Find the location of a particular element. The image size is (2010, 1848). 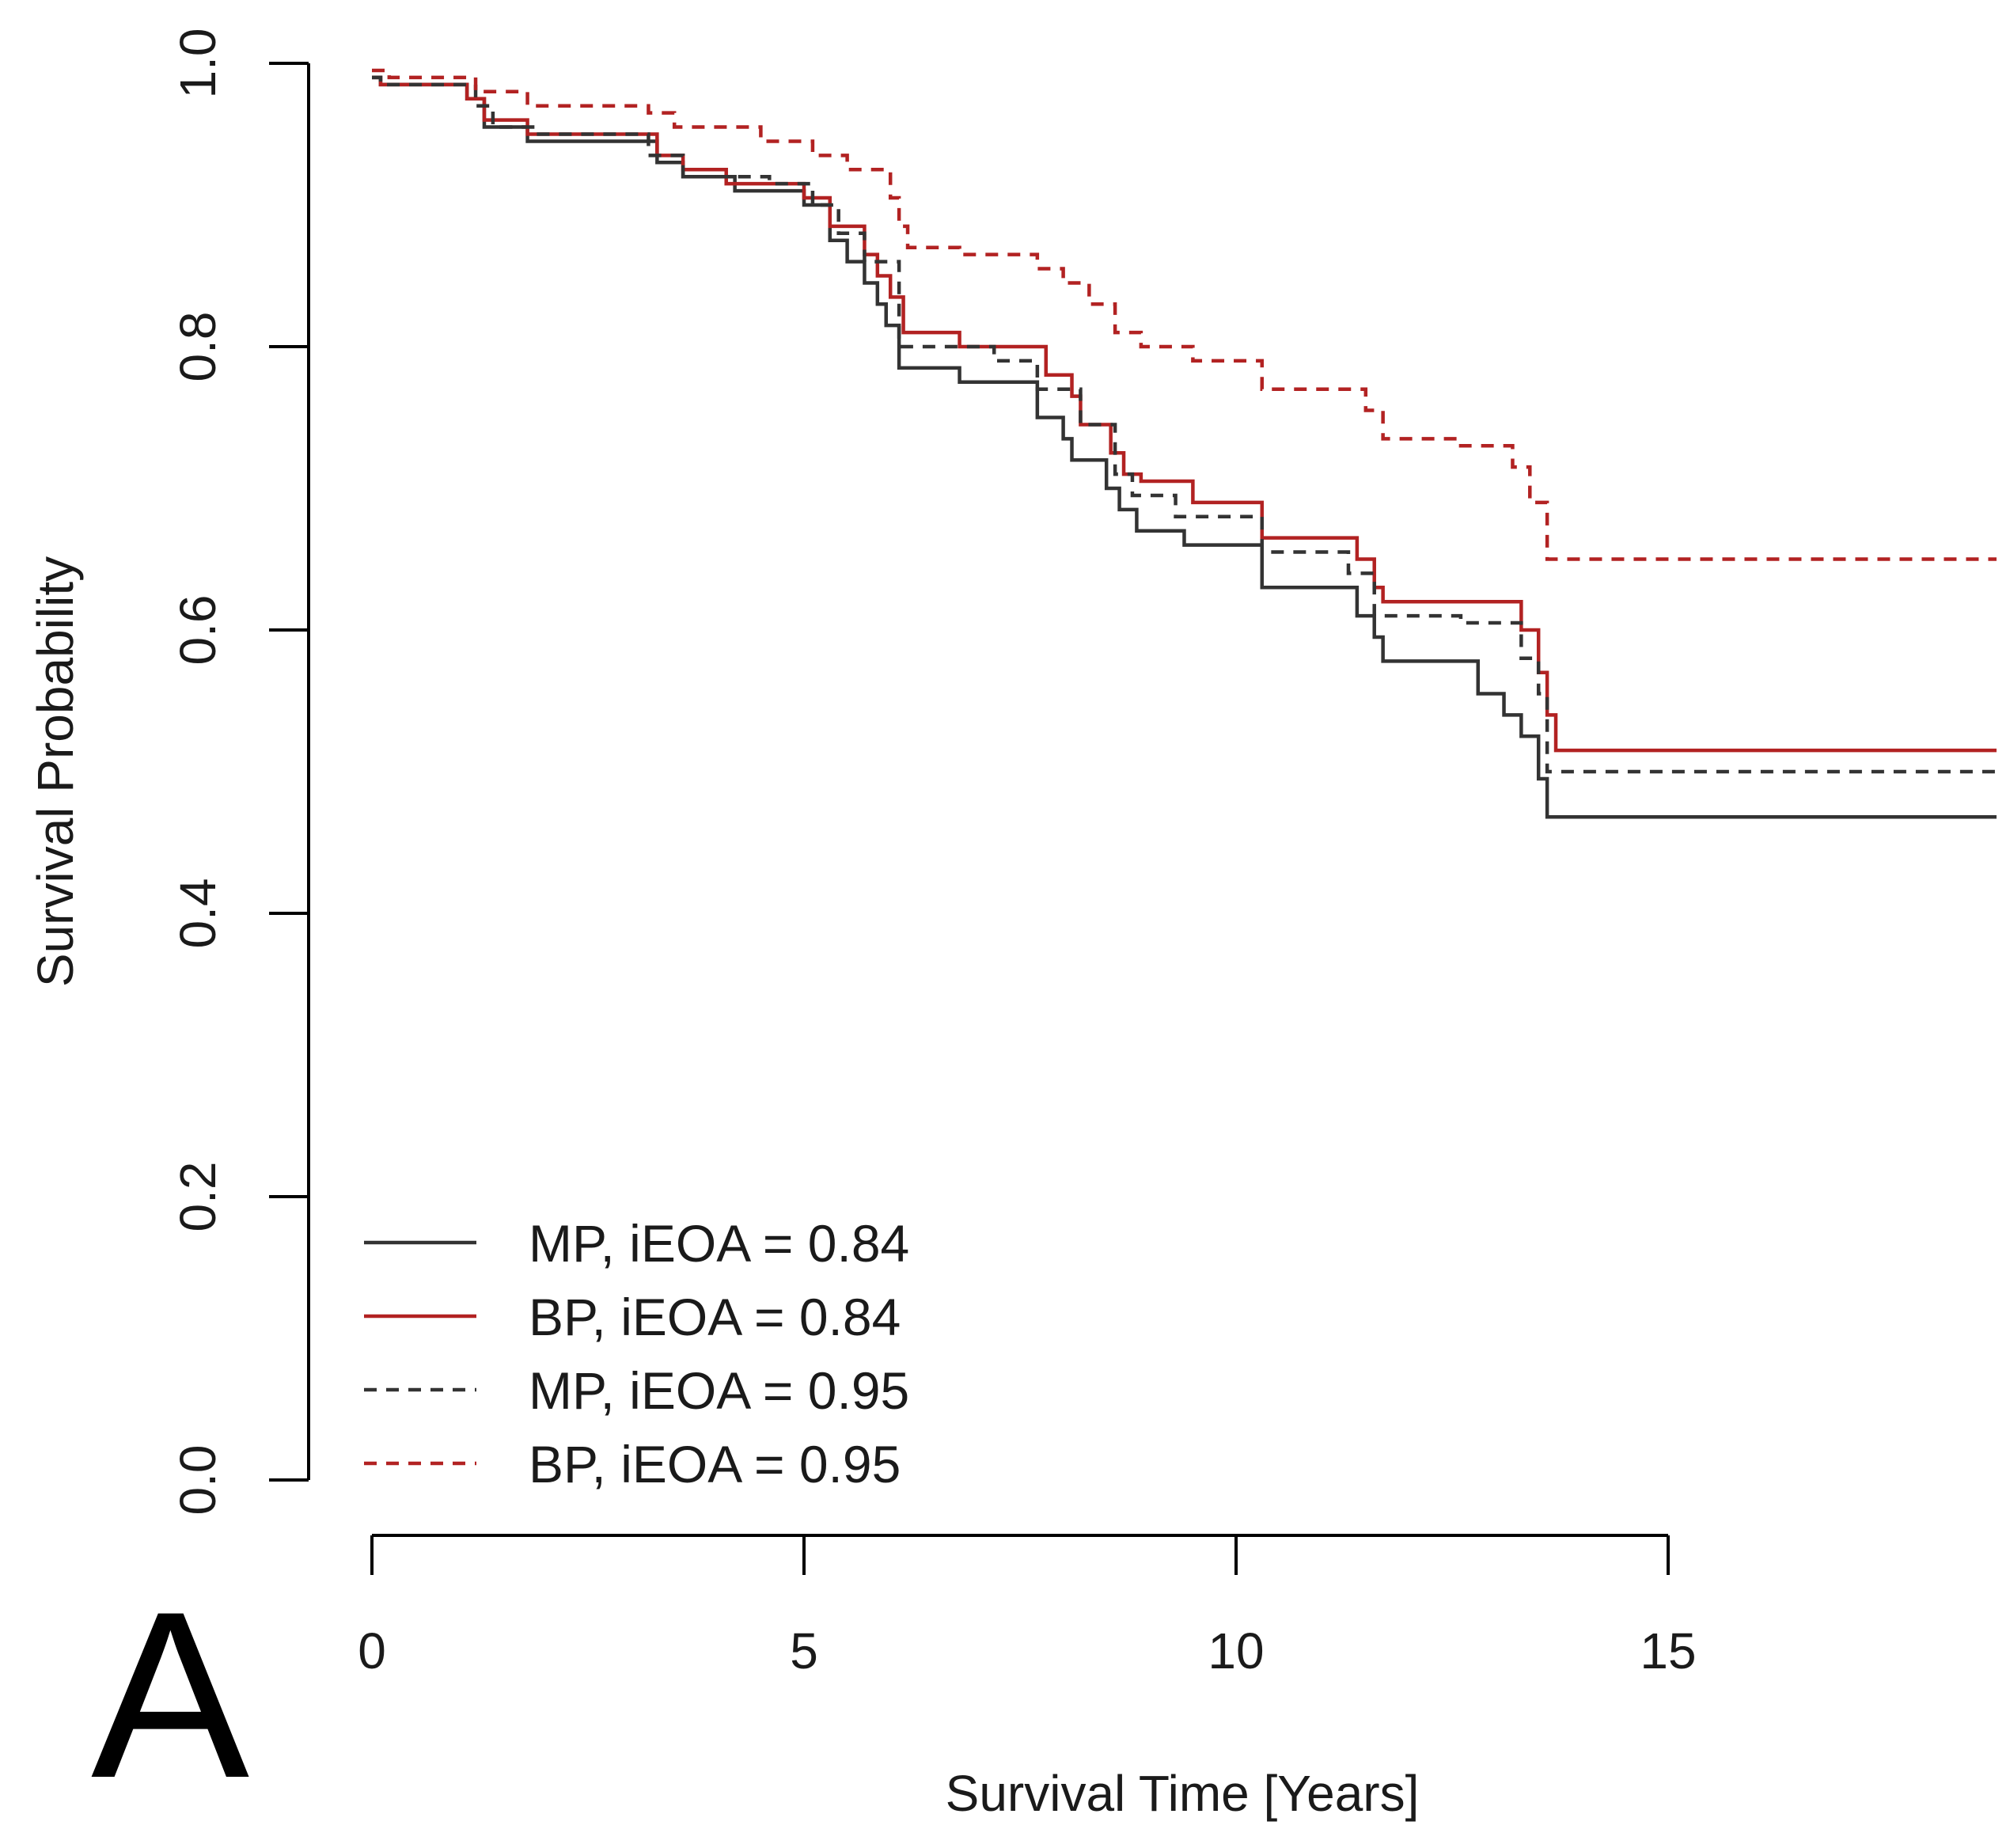

legend-label-4: BP, iEOA = 0.95 is located at coordinates (715, 1464).